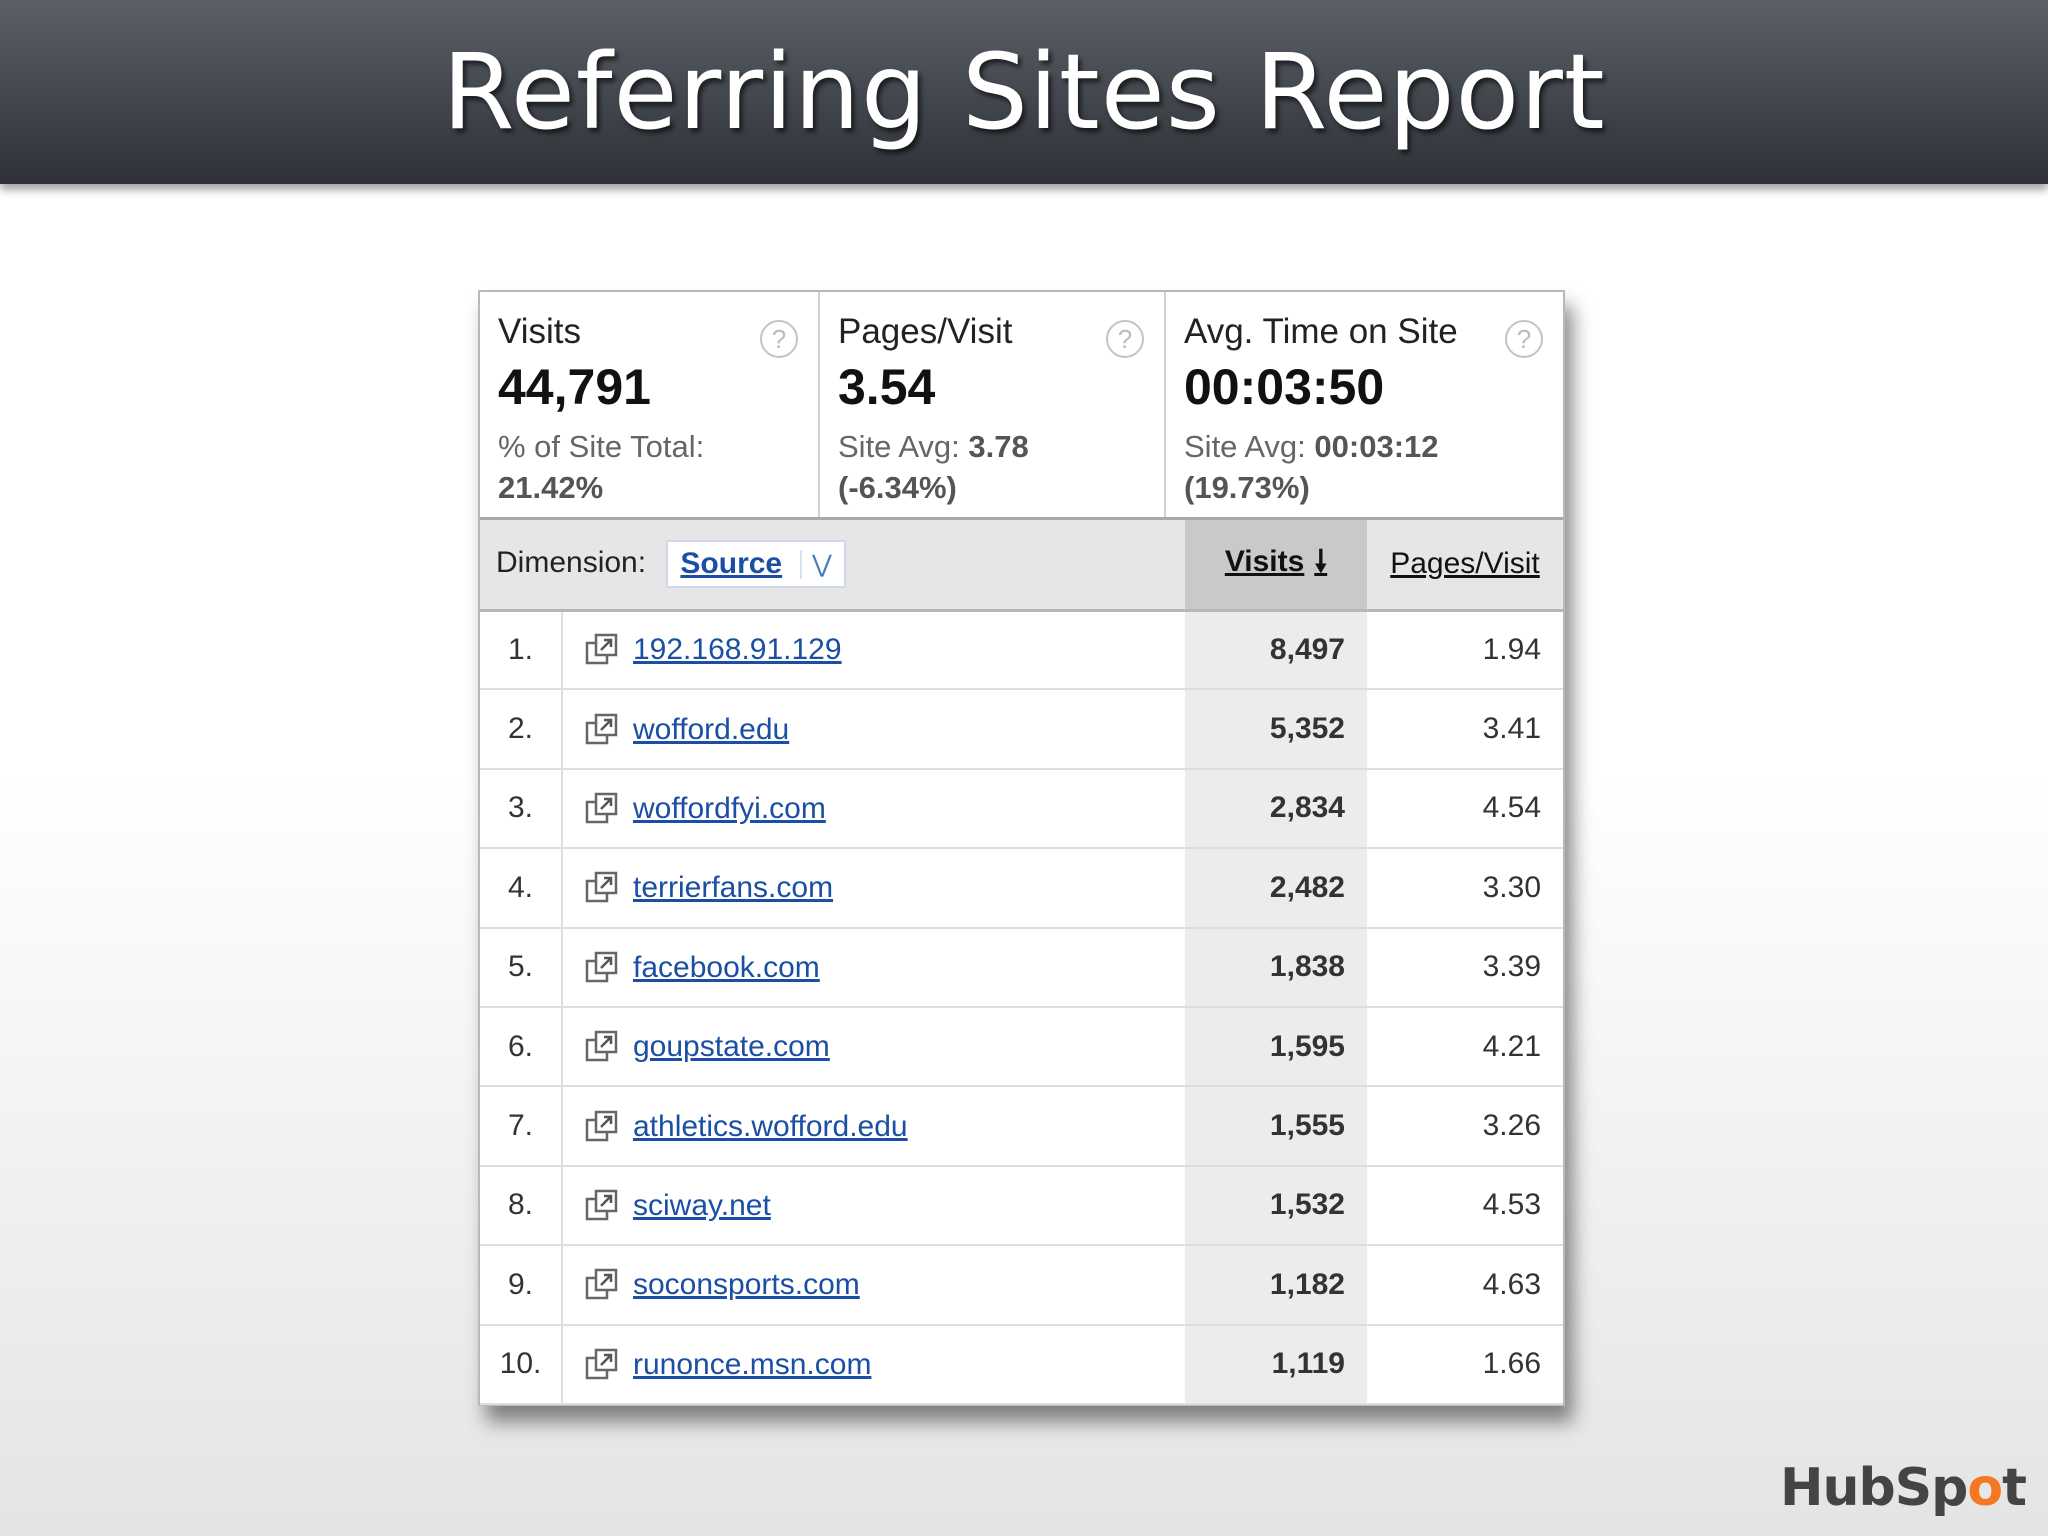 This screenshot has width=2048, height=1536. I want to click on row-source: runonce.msn.com, so click(873, 1364).